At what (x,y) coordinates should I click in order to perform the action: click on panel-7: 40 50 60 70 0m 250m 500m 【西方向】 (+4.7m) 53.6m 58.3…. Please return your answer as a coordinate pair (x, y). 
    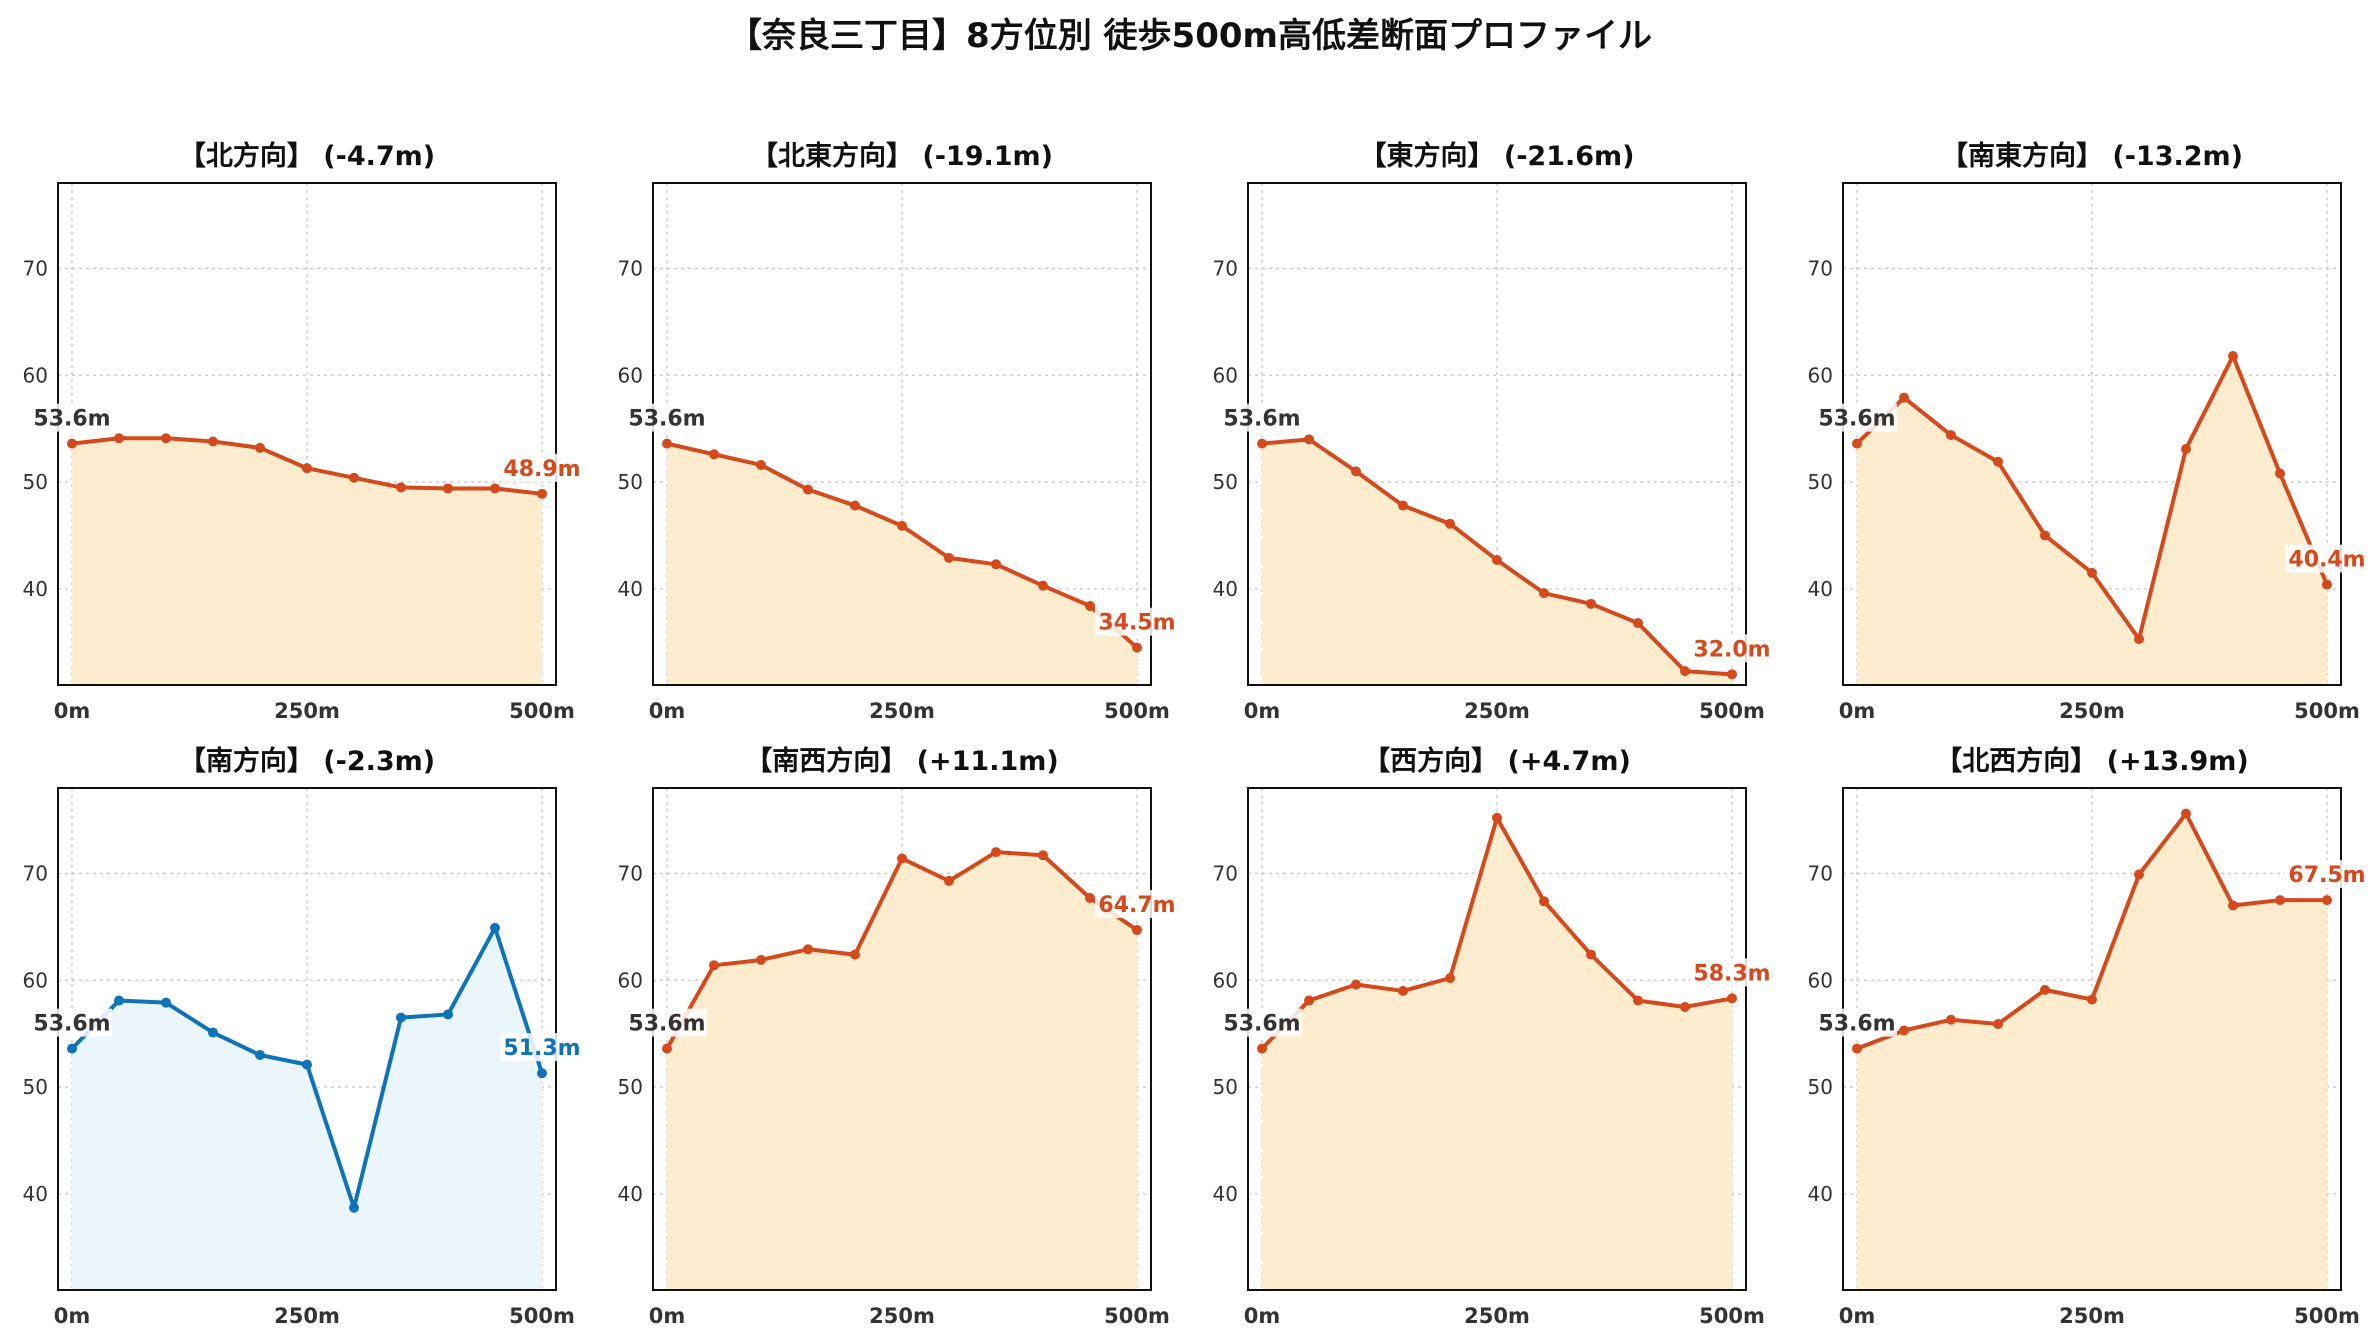
    Looking at the image, I should click on (1493, 1036).